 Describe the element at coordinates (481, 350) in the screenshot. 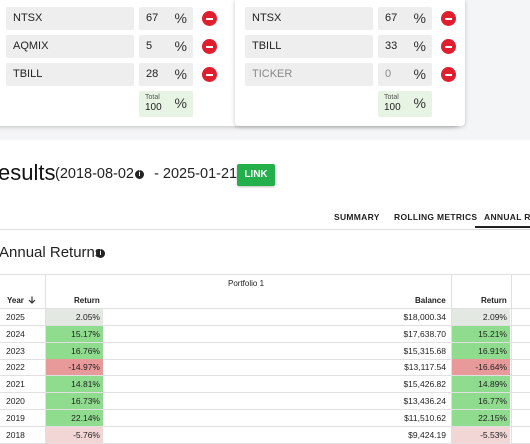

I see `return-cell: 16.91%` at that location.